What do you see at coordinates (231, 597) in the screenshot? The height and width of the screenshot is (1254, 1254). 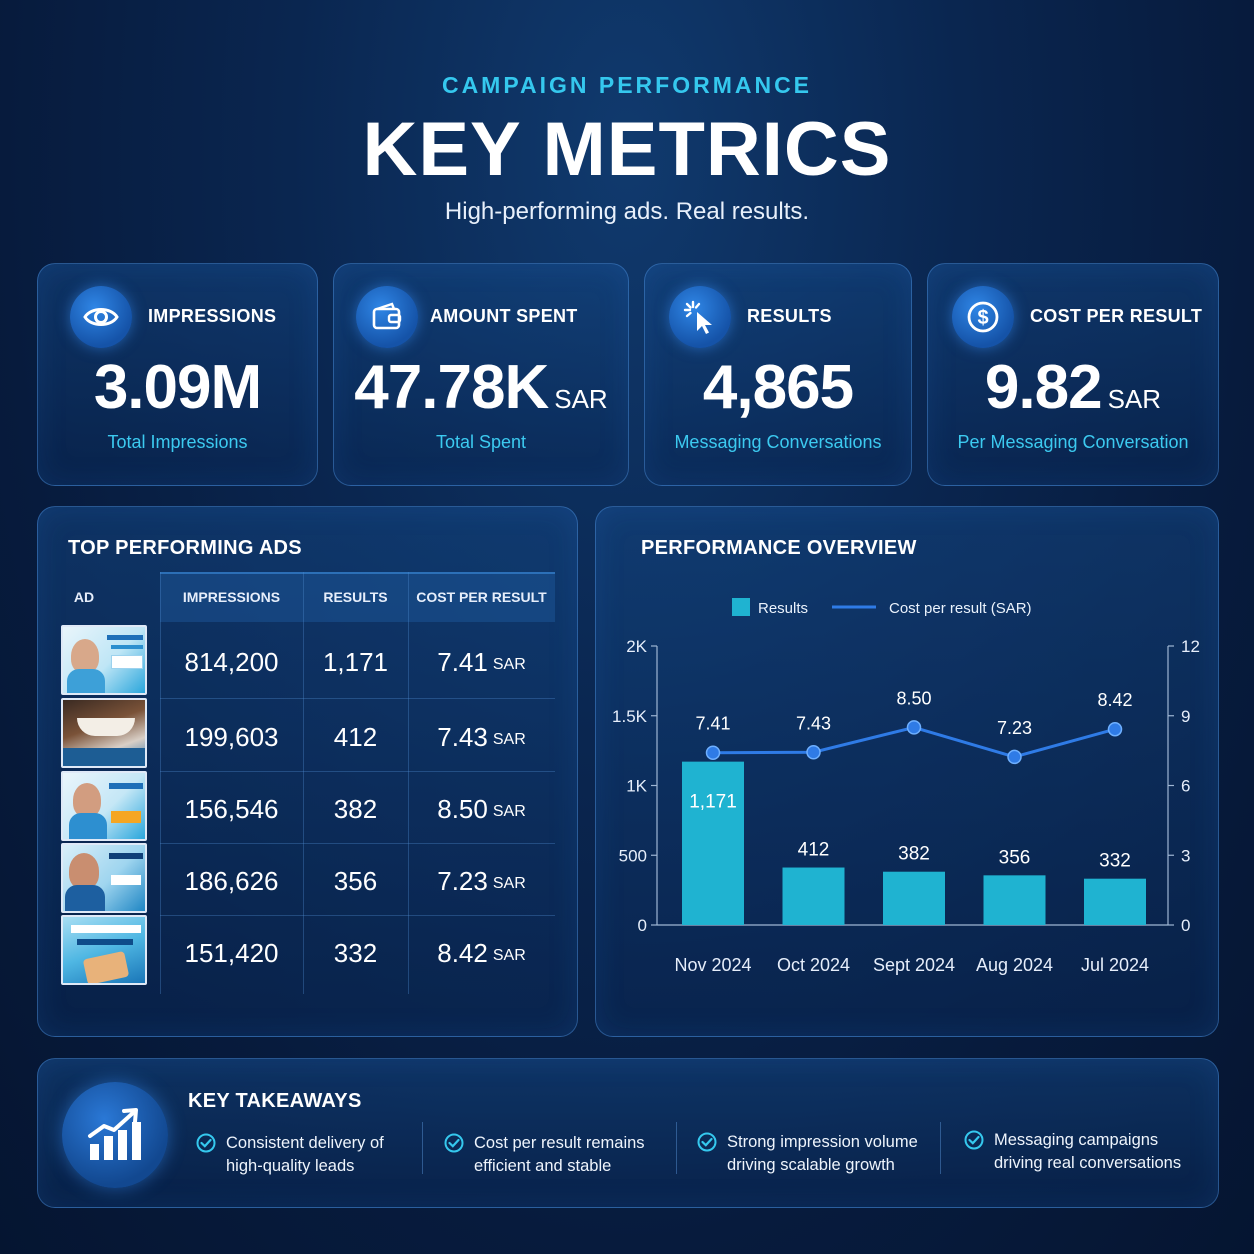 I see `column-header-impressions: IMPRESSIONS` at bounding box center [231, 597].